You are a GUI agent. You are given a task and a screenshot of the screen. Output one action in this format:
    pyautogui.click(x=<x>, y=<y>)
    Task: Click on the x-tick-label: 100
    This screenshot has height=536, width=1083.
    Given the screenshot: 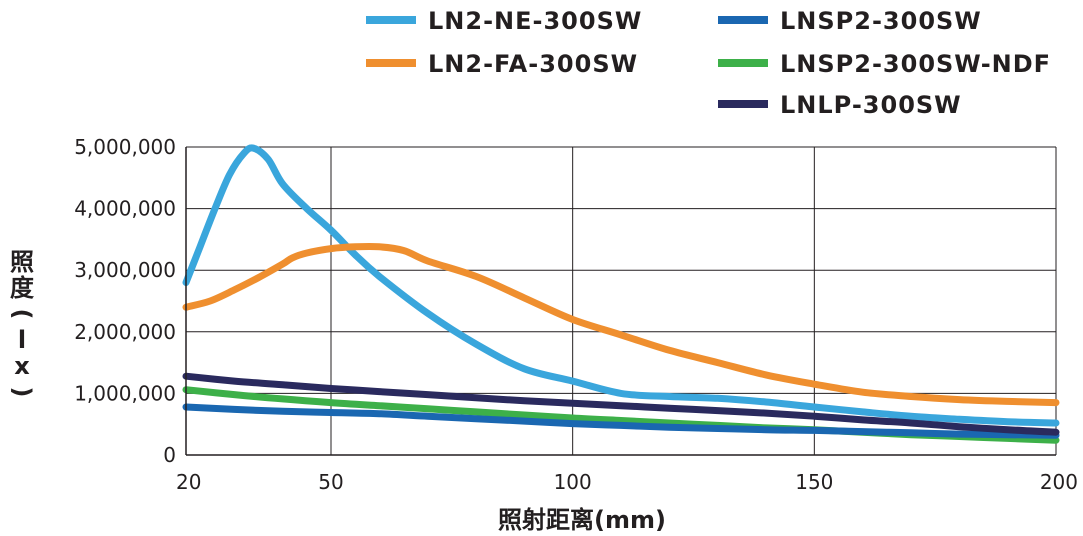 What is the action you would take?
    pyautogui.click(x=573, y=482)
    